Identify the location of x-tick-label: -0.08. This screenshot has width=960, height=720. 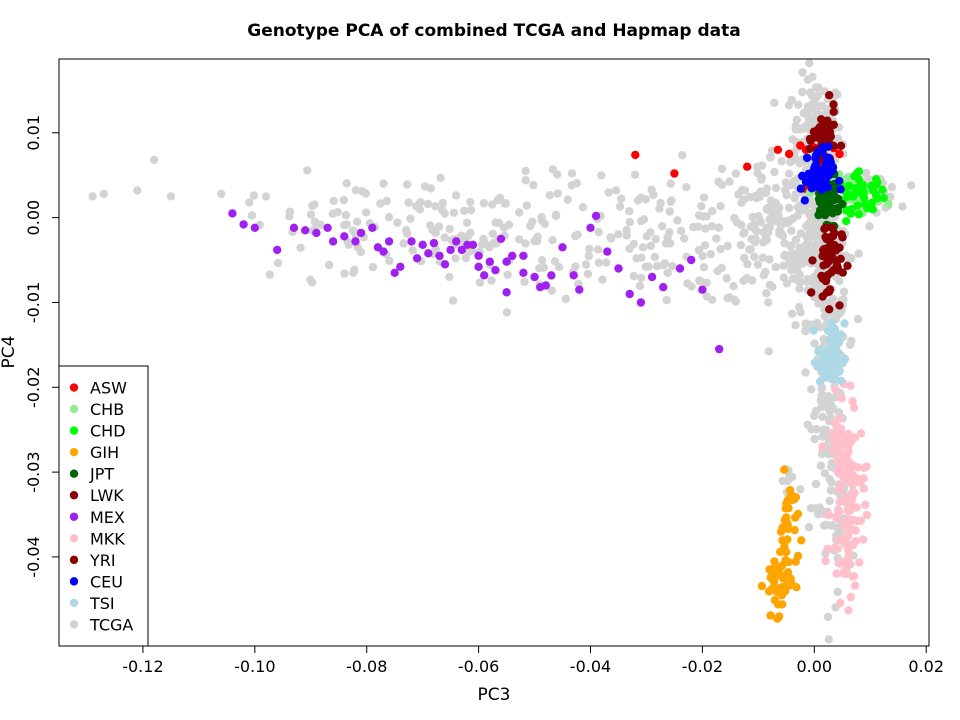
(366, 666).